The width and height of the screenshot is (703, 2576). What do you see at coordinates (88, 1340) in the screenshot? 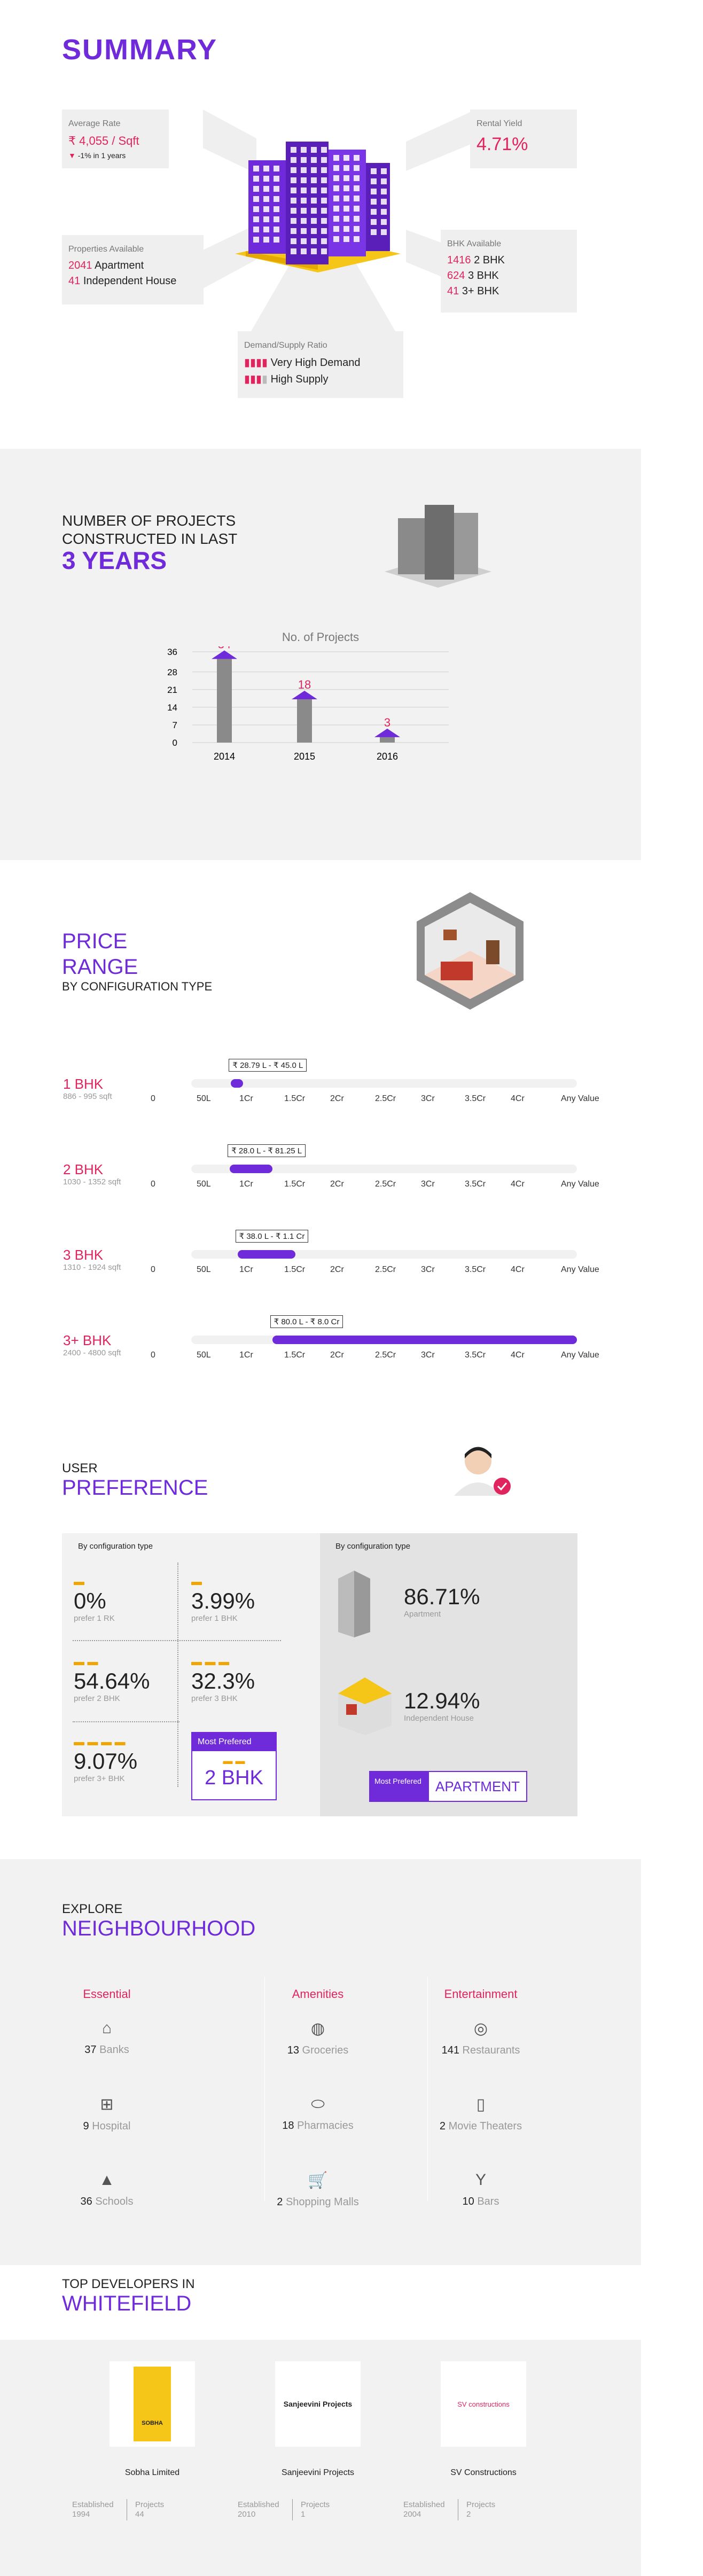
I see `price-row-label: 3+ BHK` at bounding box center [88, 1340].